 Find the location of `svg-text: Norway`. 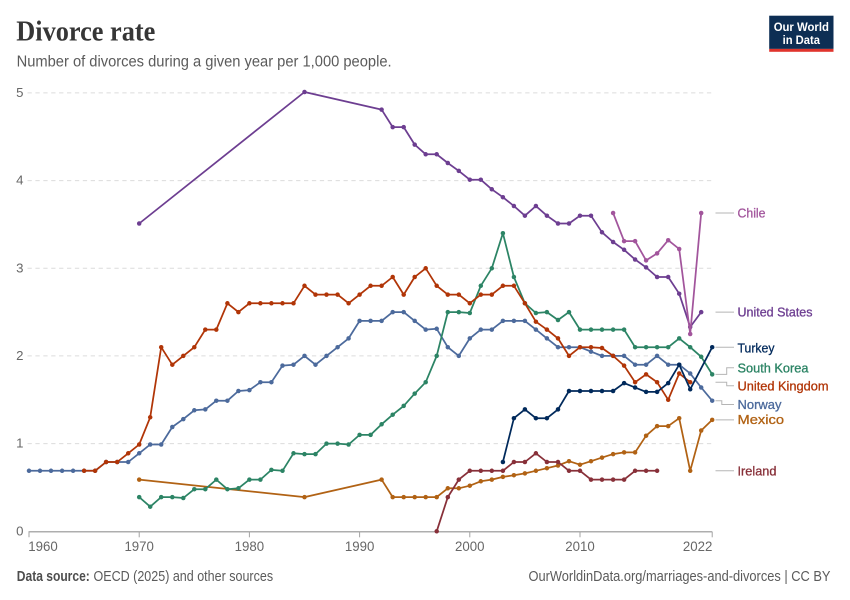

svg-text: Norway is located at coordinates (760, 404).